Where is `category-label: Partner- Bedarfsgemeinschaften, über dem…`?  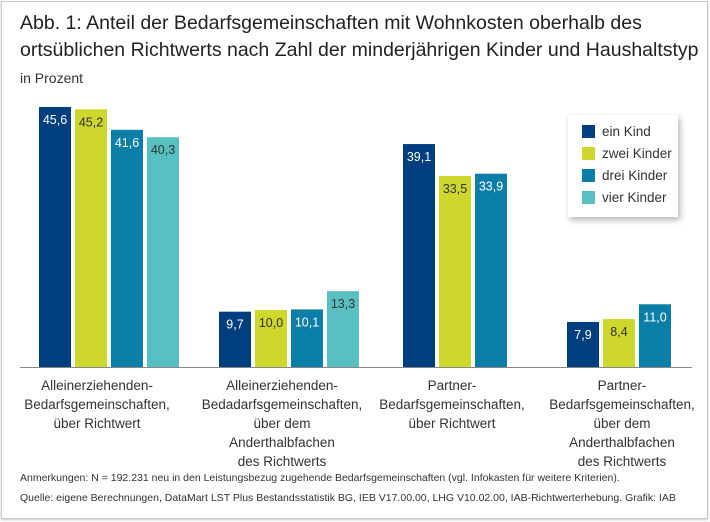 category-label: Partner- Bedarfsgemeinschaften, über dem… is located at coordinates (622, 423).